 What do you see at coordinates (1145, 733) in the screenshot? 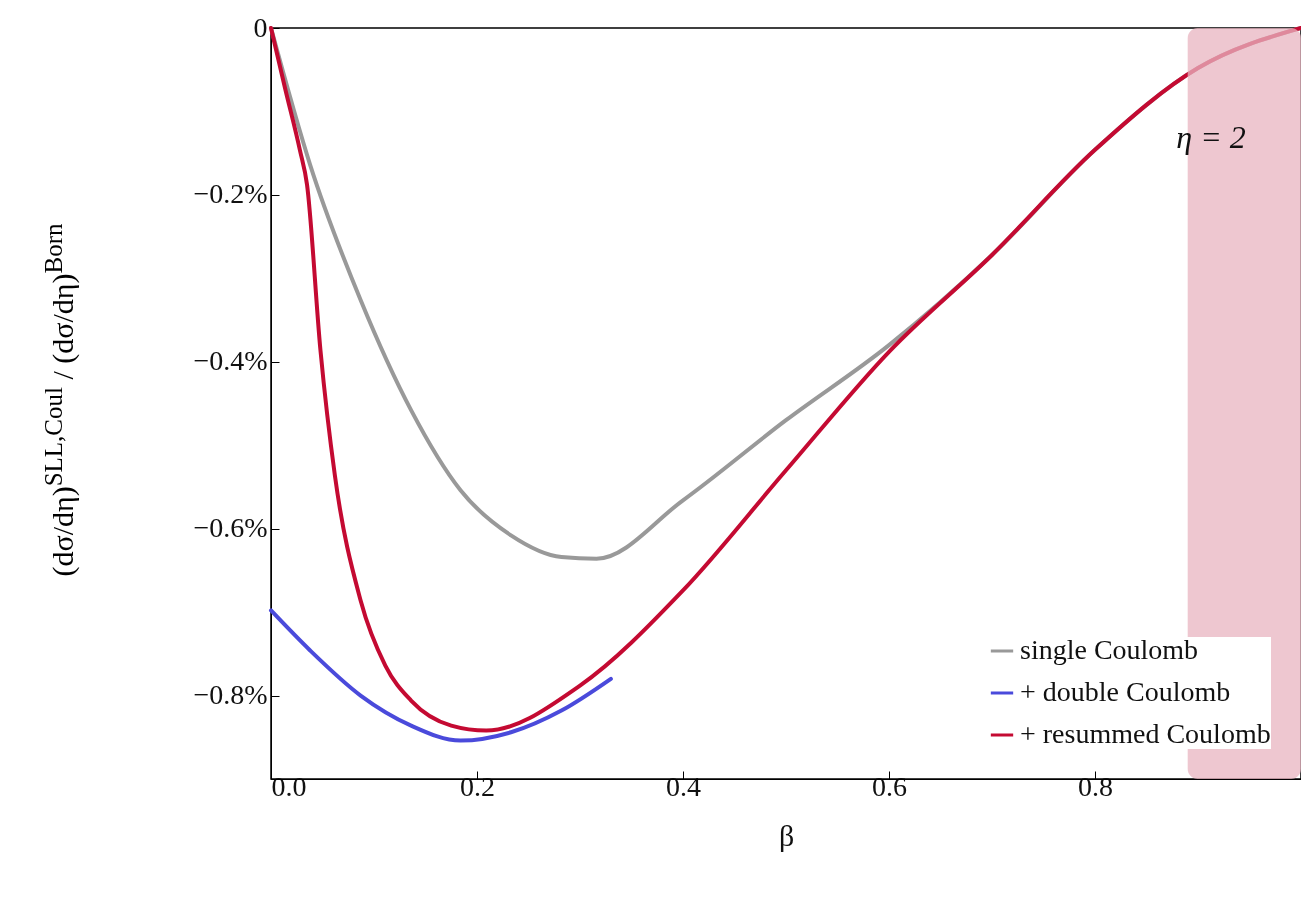
I see `legend-label: + resummed Coulomb` at bounding box center [1145, 733].